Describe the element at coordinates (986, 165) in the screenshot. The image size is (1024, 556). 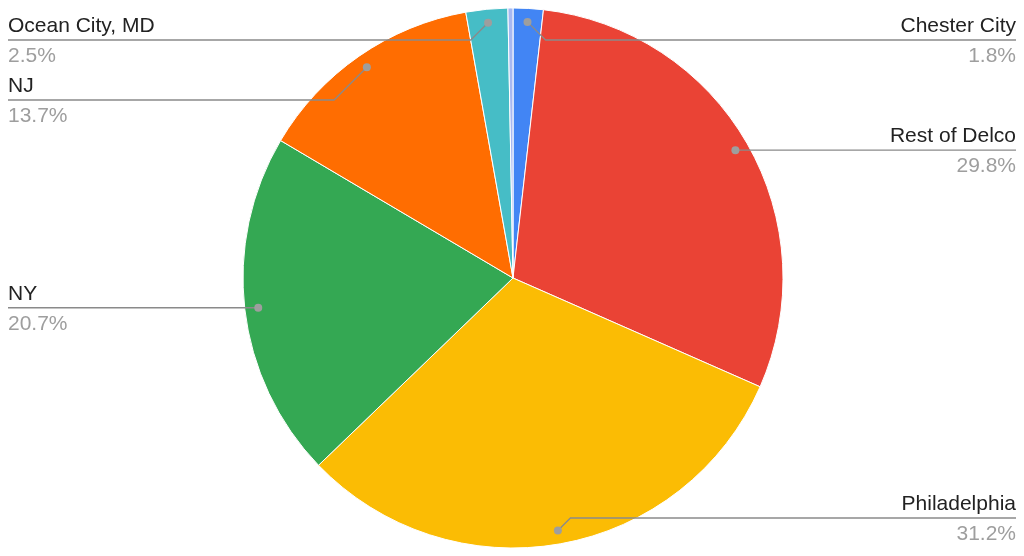
I see `data-label: 29.8%` at that location.